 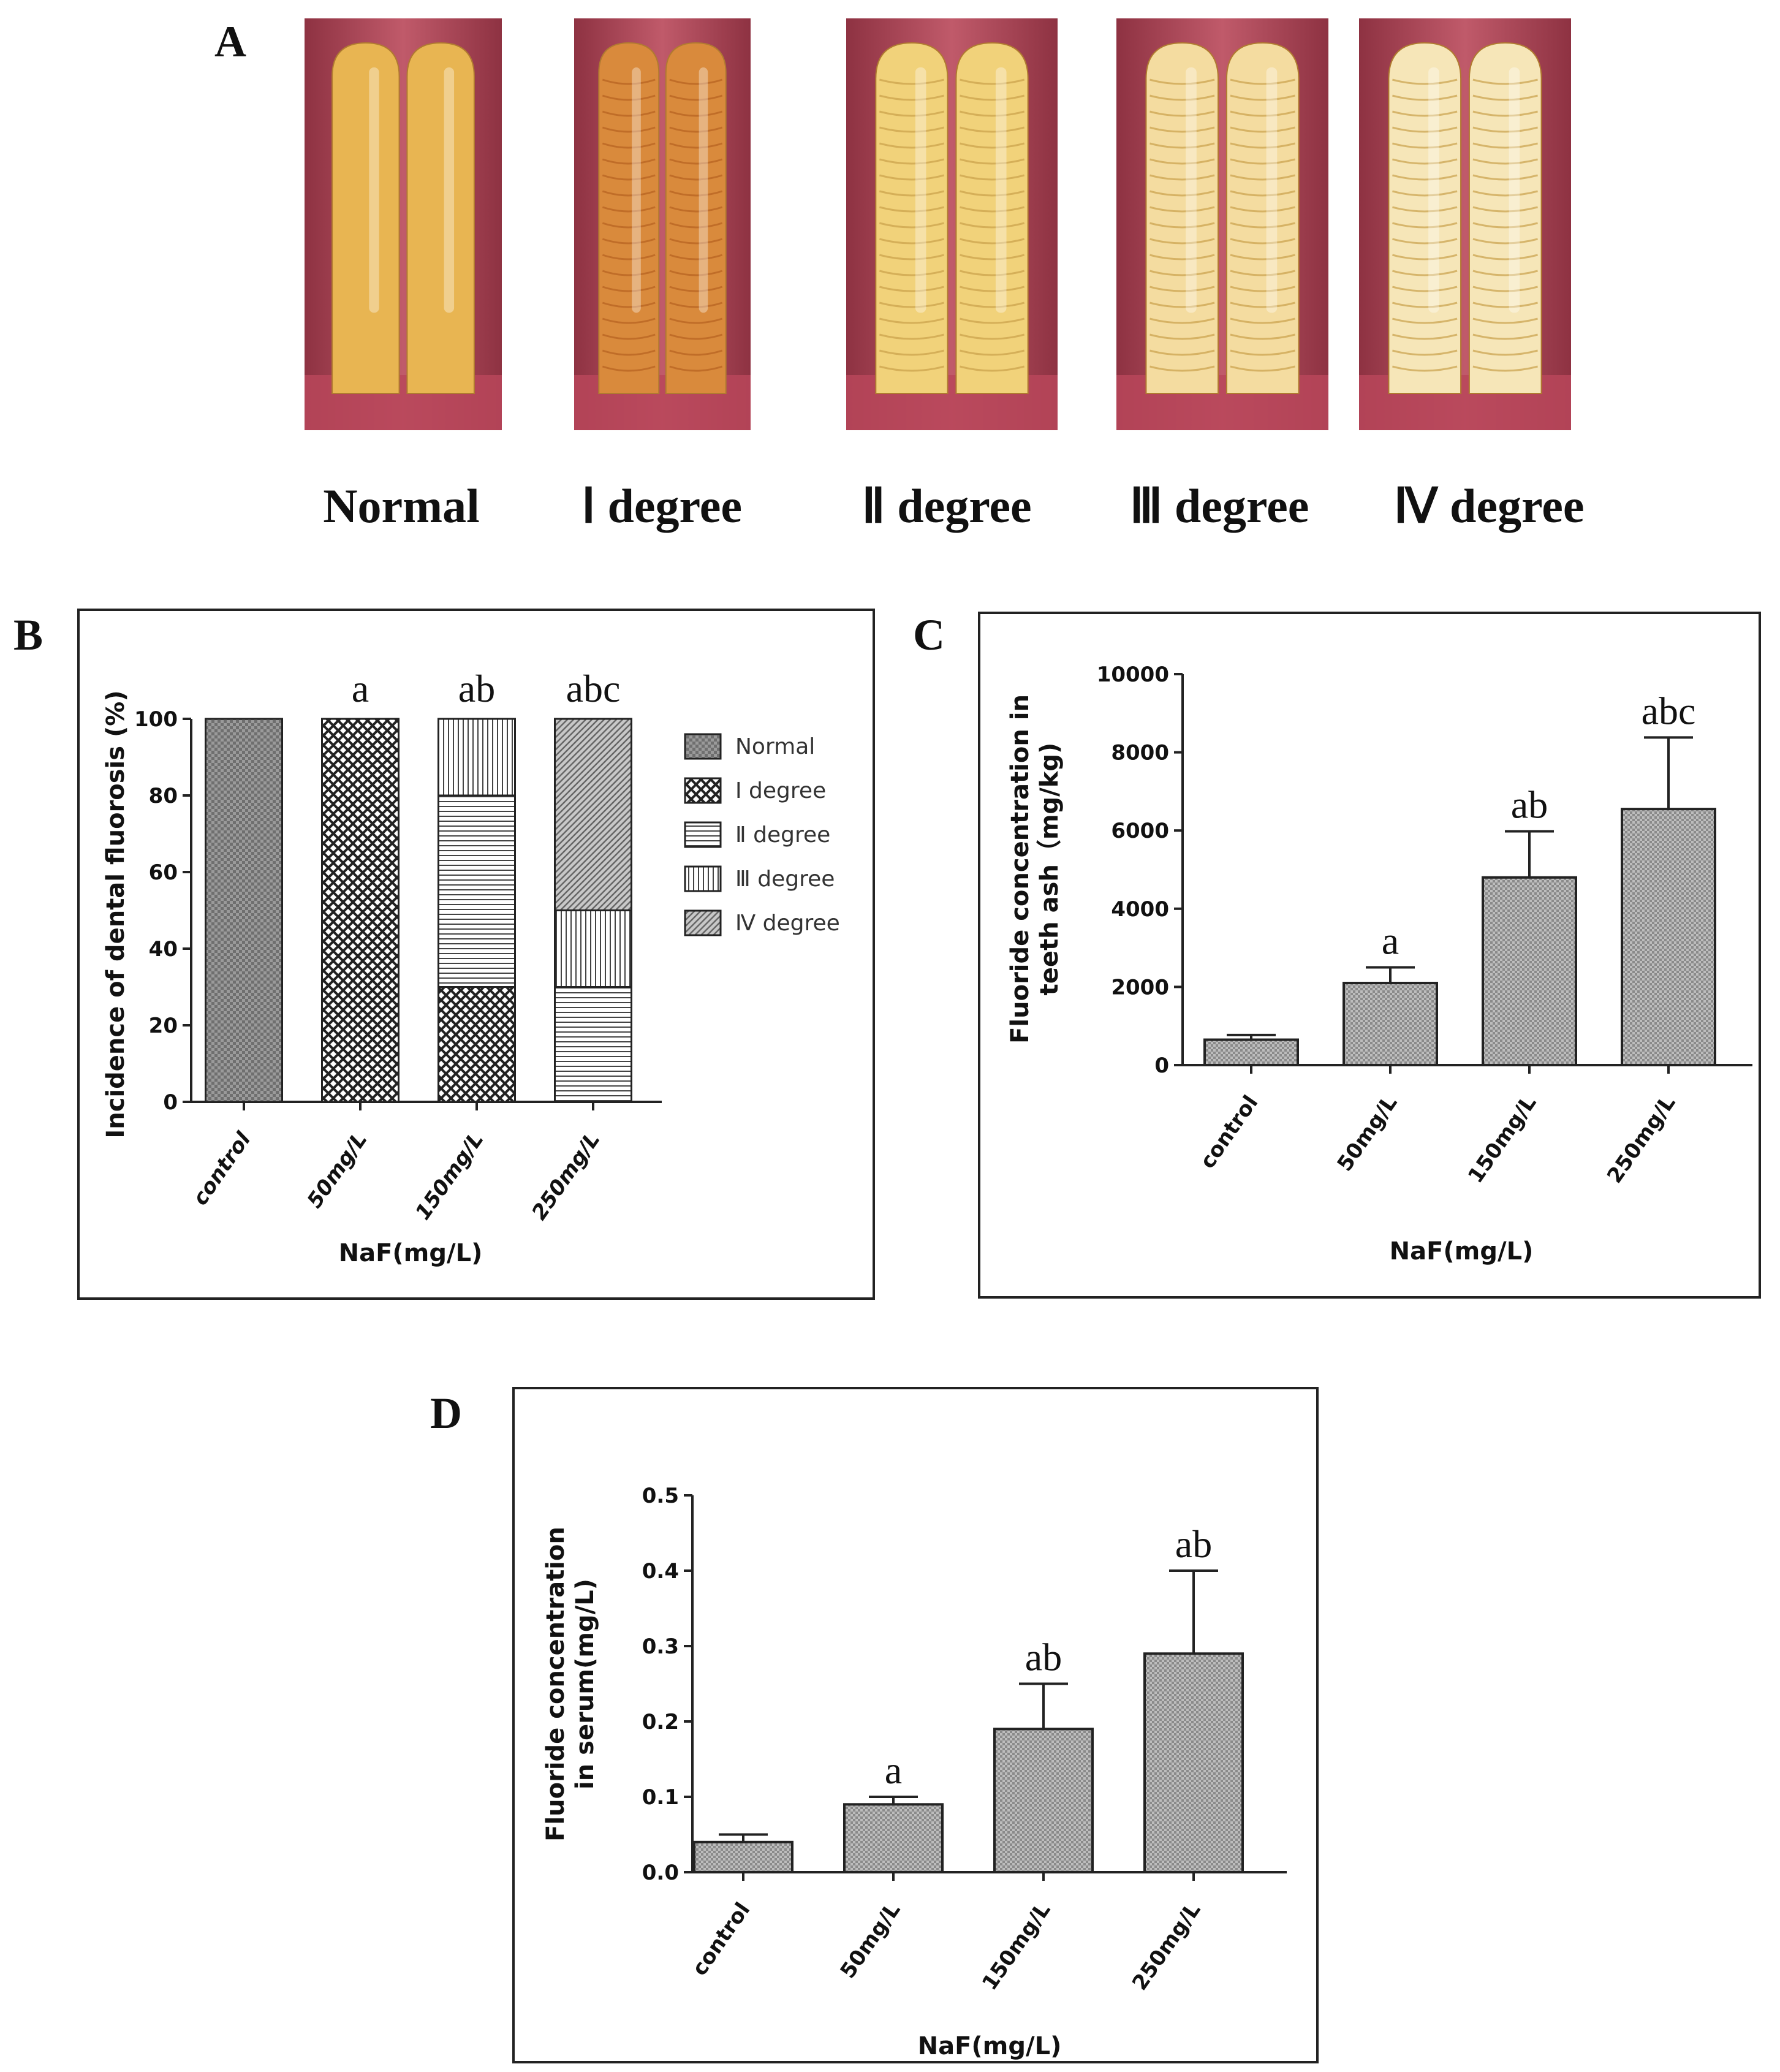 I want to click on y-tick-label: 4000, so click(x=1140, y=909).